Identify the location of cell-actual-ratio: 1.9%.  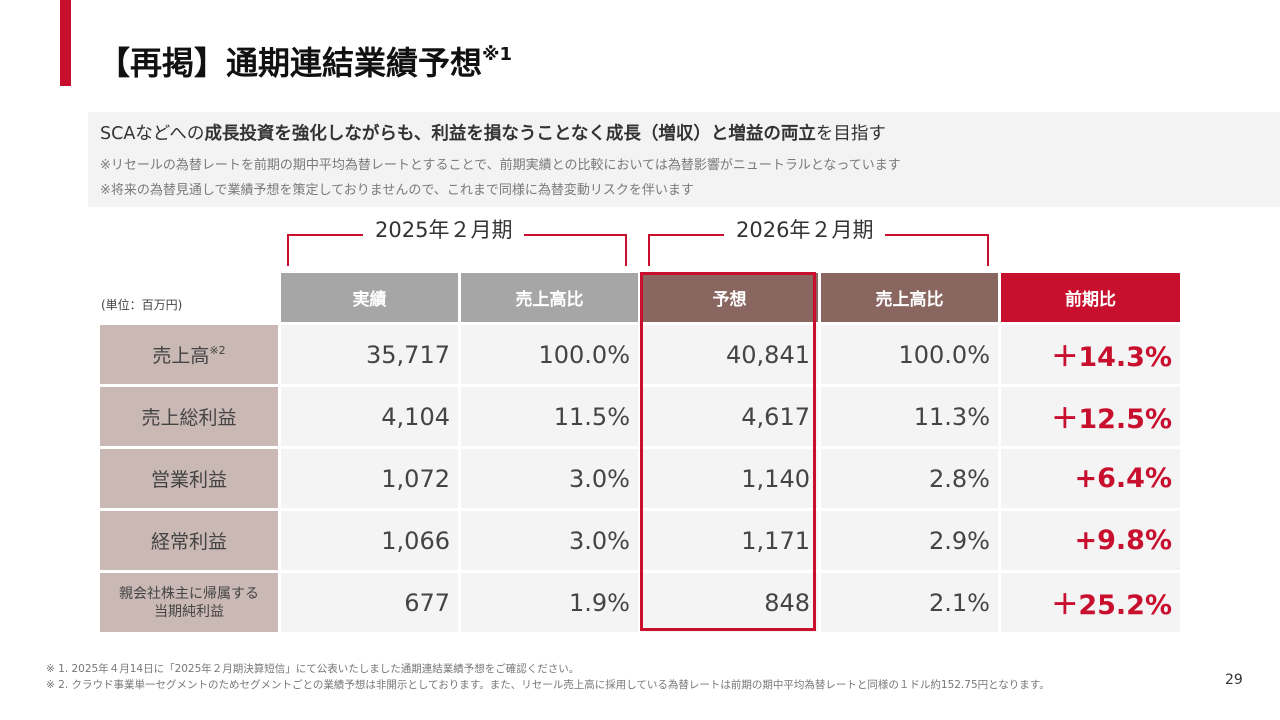
(549, 602).